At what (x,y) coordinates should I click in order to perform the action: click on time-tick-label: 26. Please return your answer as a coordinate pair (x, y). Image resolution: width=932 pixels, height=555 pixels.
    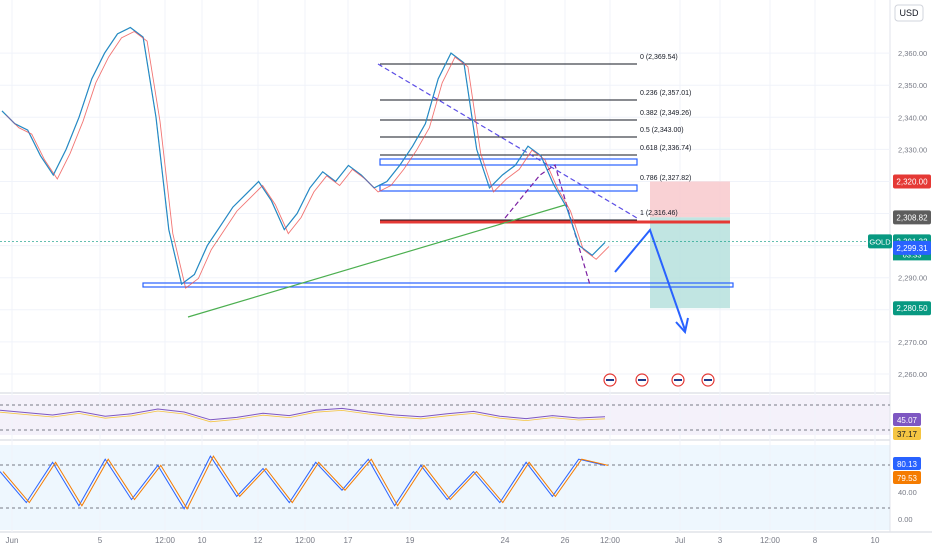
    Looking at the image, I should click on (565, 540).